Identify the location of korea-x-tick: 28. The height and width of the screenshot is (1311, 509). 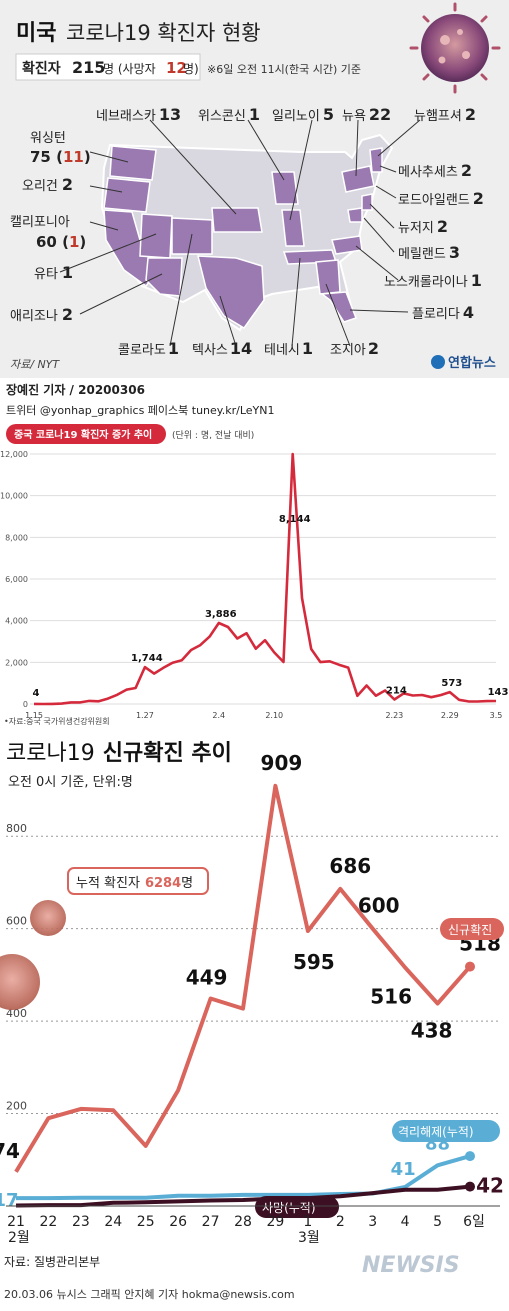
(243, 1222).